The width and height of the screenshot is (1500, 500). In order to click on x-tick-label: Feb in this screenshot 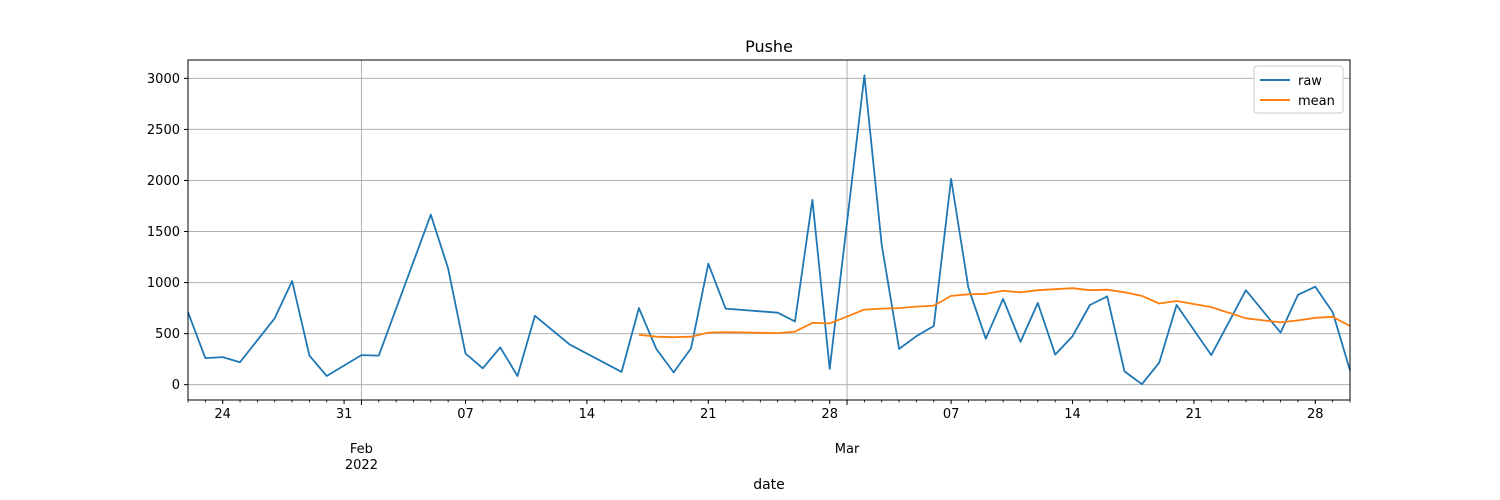, I will do `click(361, 449)`.